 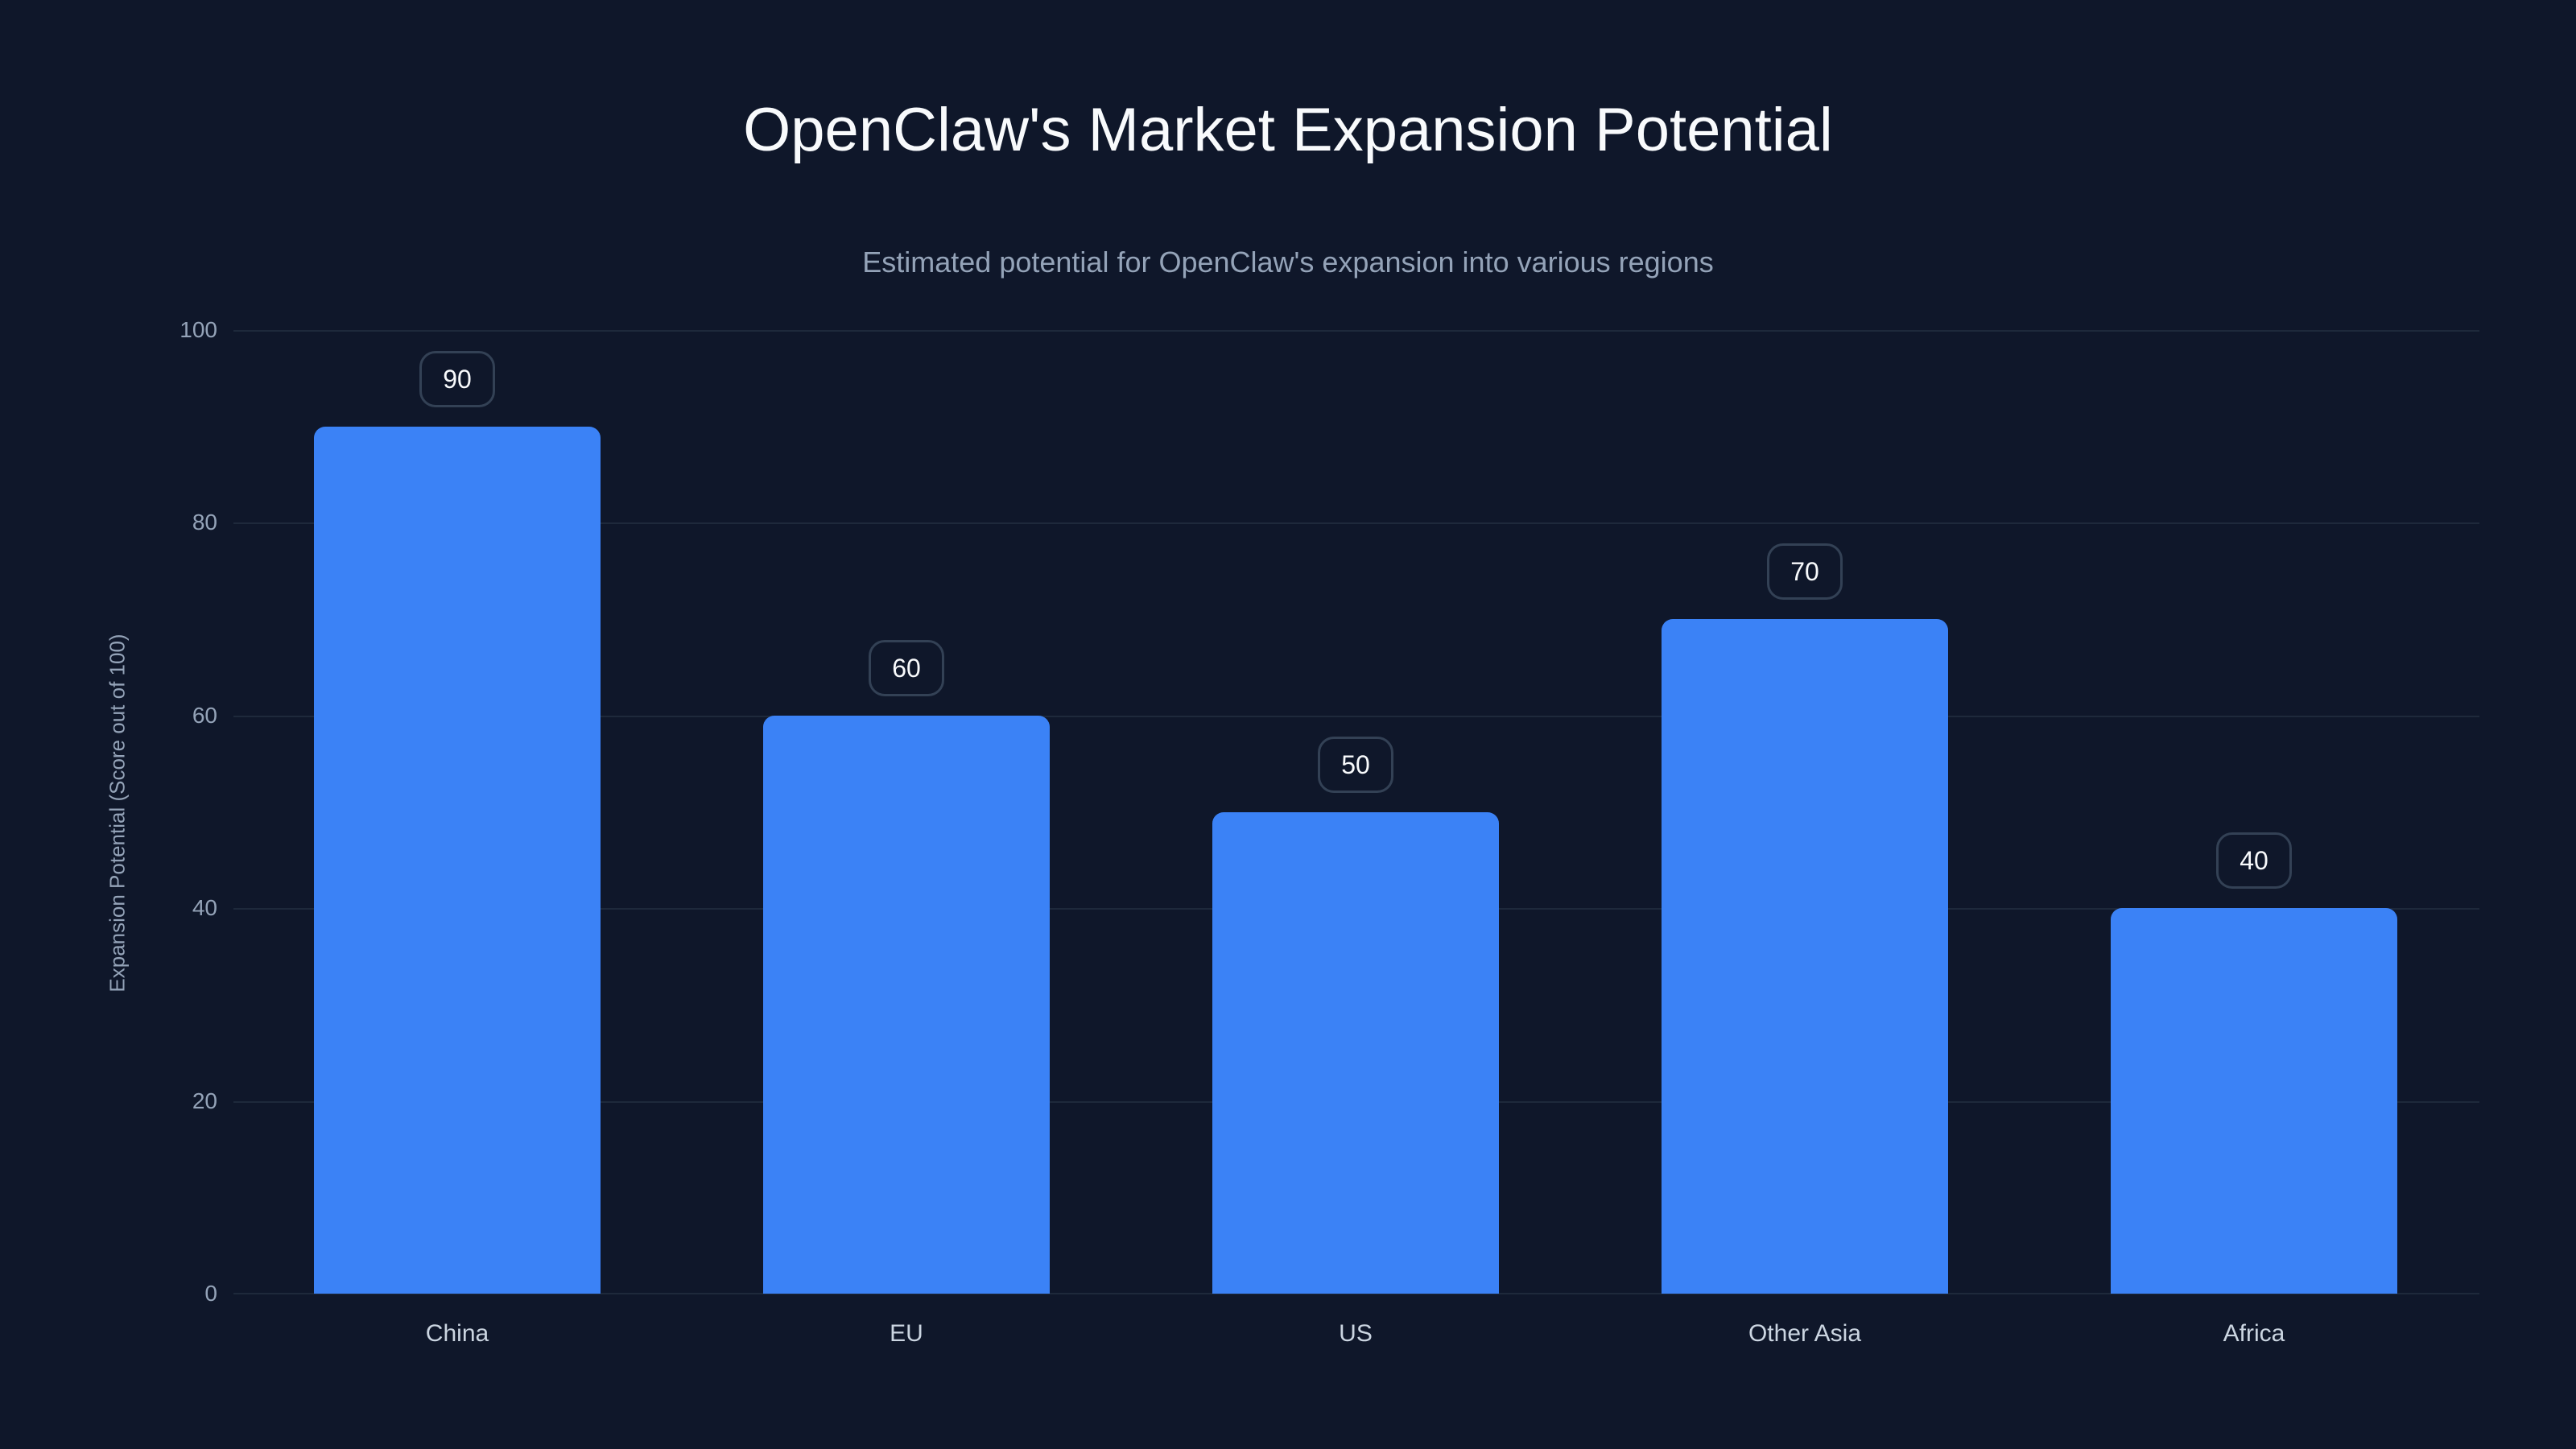 I want to click on x-tick-us: US, so click(x=1356, y=1333).